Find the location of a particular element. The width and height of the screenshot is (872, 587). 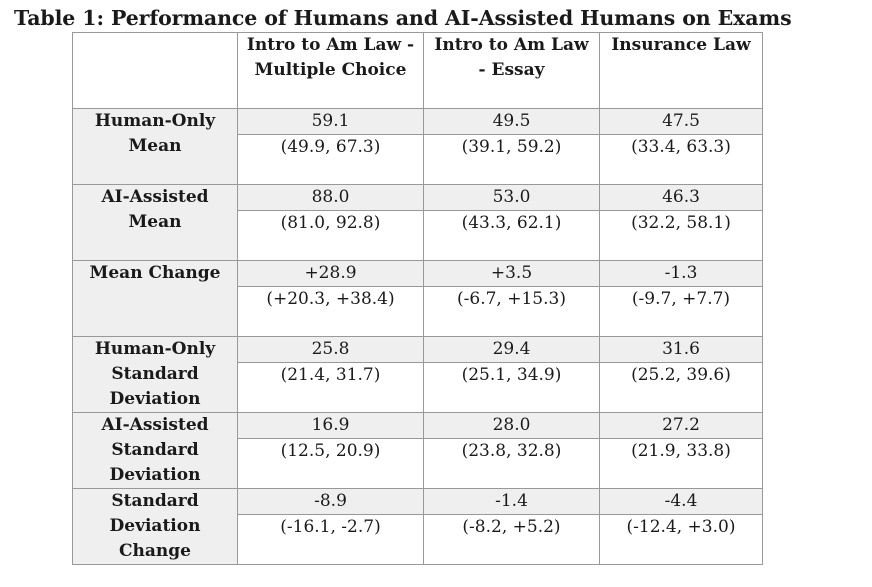

value-cell: 25.8 is located at coordinates (330, 349).